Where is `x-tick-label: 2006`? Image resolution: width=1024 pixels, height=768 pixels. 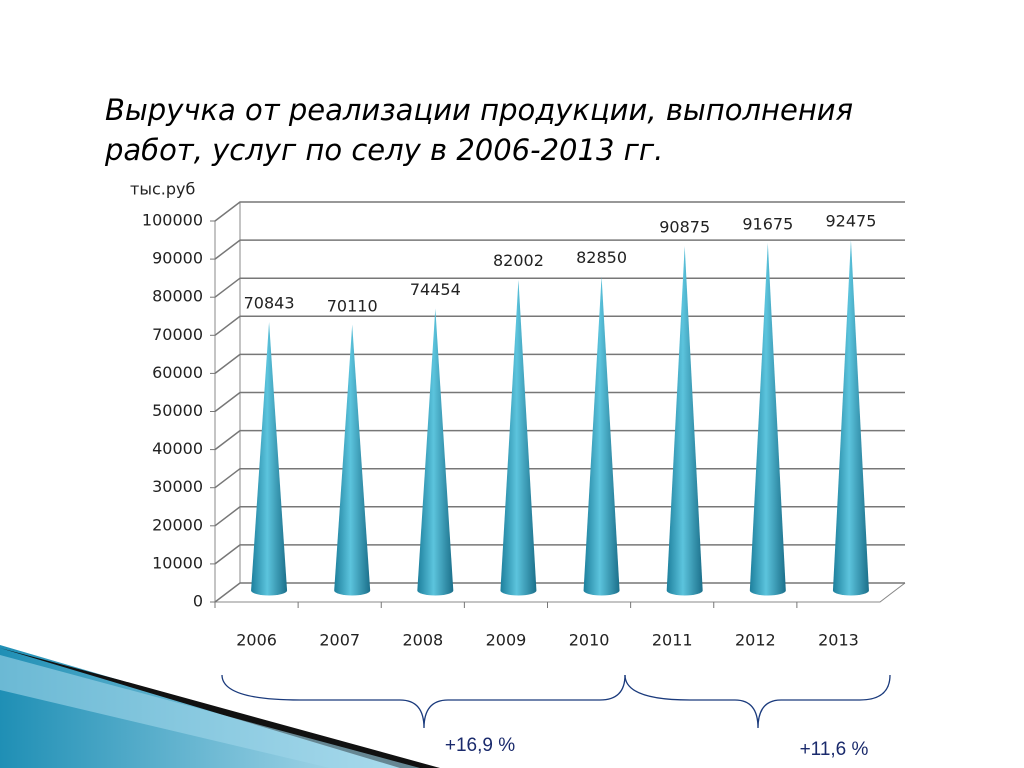
x-tick-label: 2006 is located at coordinates (256, 640).